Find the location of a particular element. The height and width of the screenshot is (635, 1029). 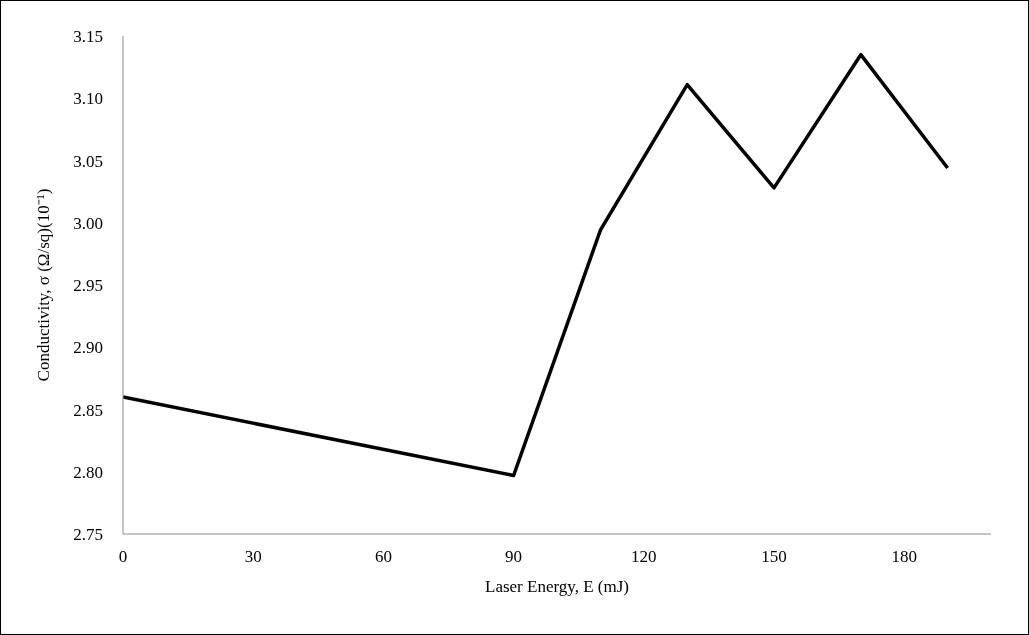

x-tick-label: 180 is located at coordinates (904, 557).